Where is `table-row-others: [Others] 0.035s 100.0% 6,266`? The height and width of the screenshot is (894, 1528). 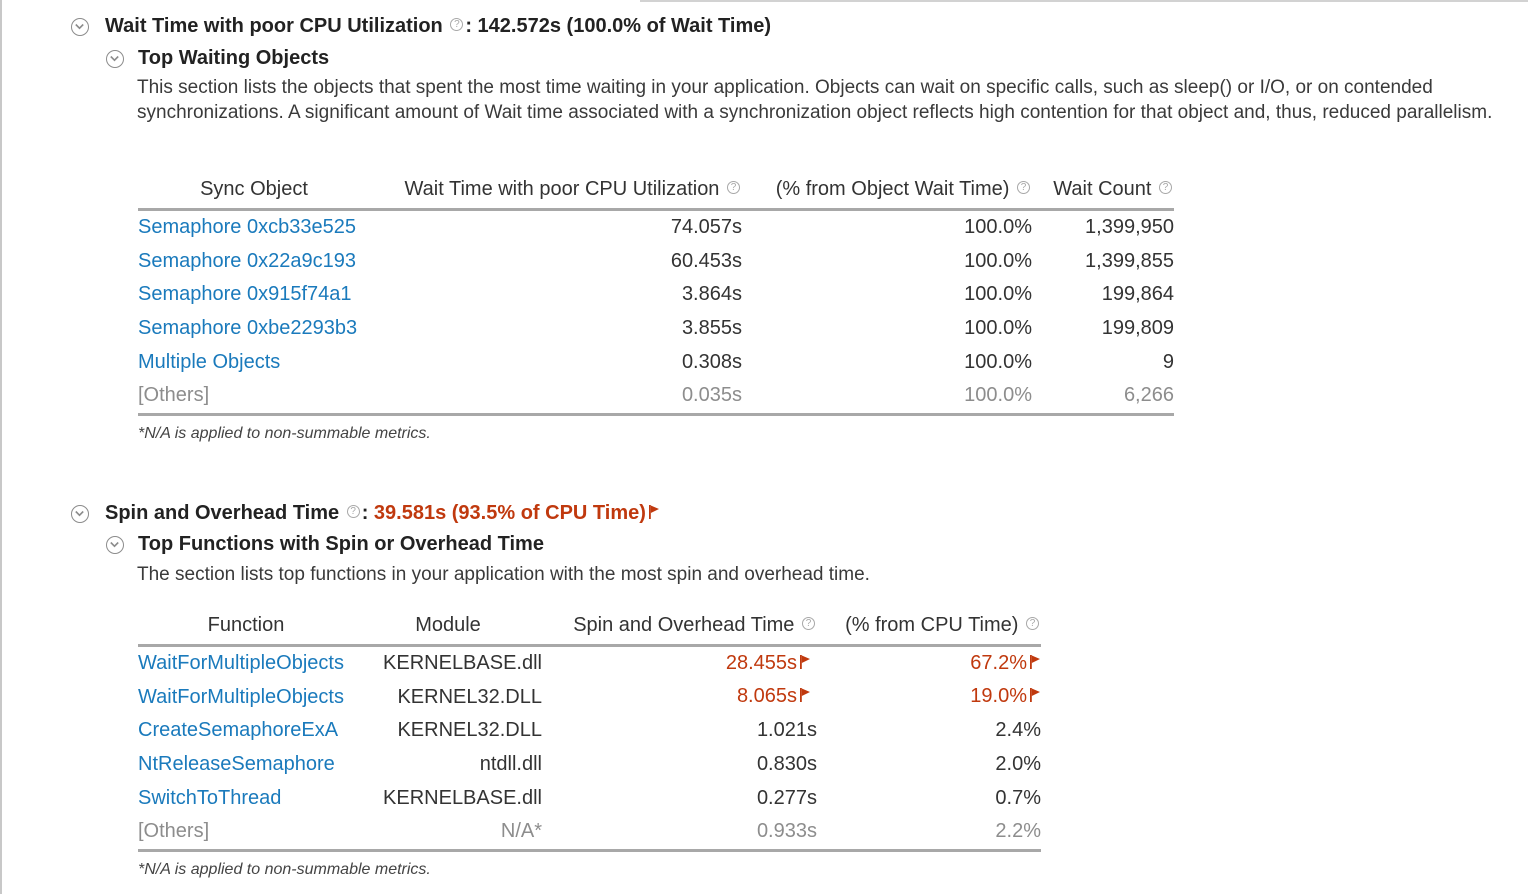
table-row-others: [Others] 0.035s 100.0% 6,266 is located at coordinates (656, 397).